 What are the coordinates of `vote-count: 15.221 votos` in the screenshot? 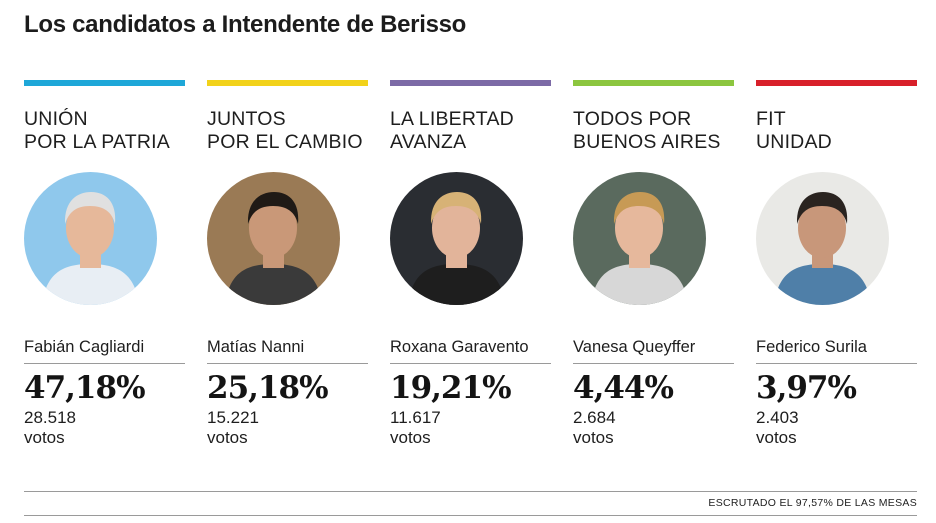 It's located at (233, 428).